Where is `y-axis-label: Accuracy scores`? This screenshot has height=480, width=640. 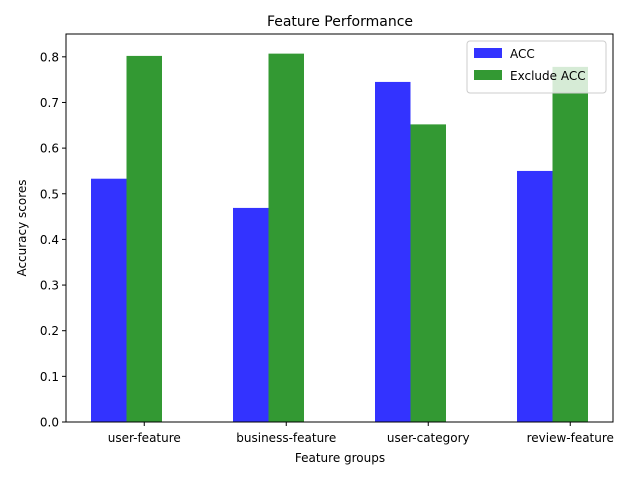 y-axis-label: Accuracy scores is located at coordinates (22, 227).